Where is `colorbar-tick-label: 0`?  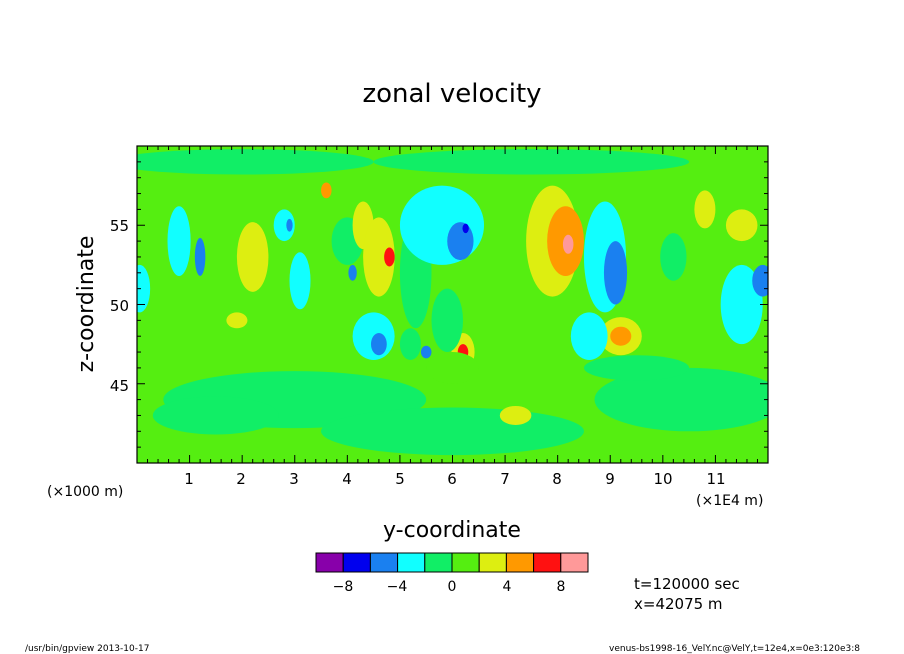
colorbar-tick-label: 0 is located at coordinates (452, 587).